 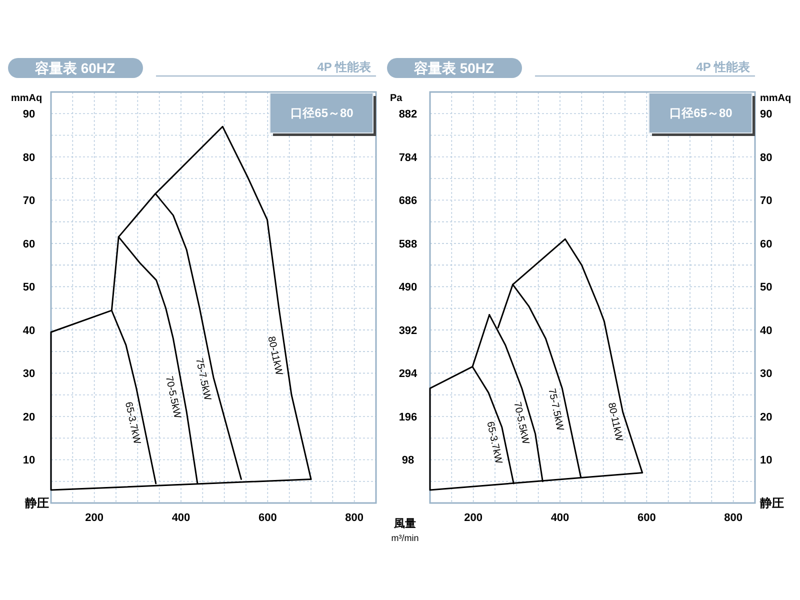 I want to click on y-tick-label: 10, so click(x=29, y=460).